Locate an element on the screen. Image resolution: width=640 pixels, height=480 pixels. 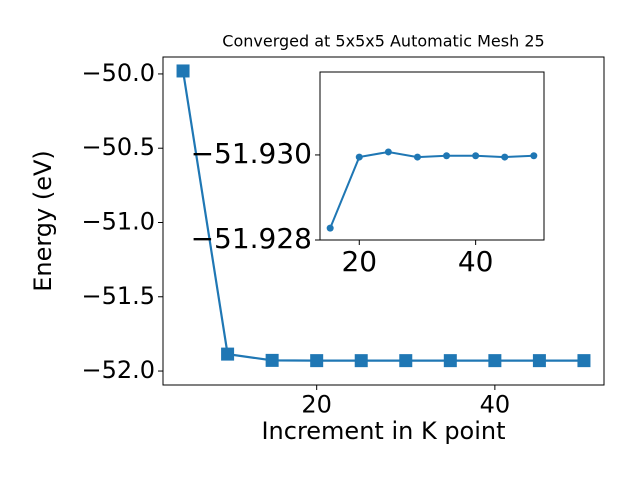
y-axis-label: Energy (eV) is located at coordinates (43, 221).